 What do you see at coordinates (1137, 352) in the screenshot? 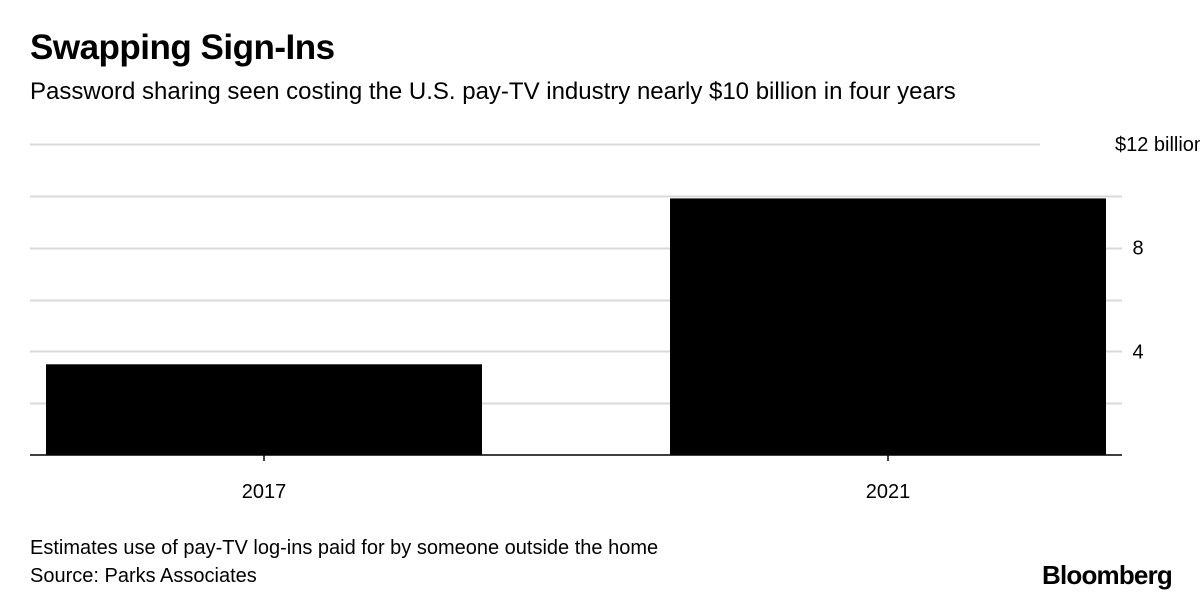
I see `y-tick-label: 4` at bounding box center [1137, 352].